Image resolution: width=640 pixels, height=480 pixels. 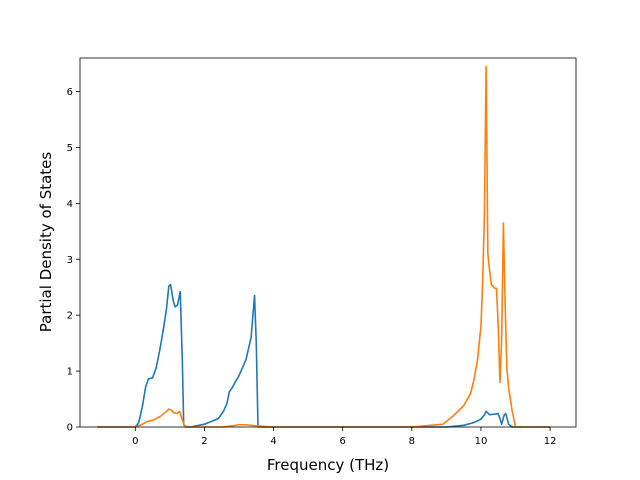 I want to click on y-tick-label: 1, so click(x=70, y=372).